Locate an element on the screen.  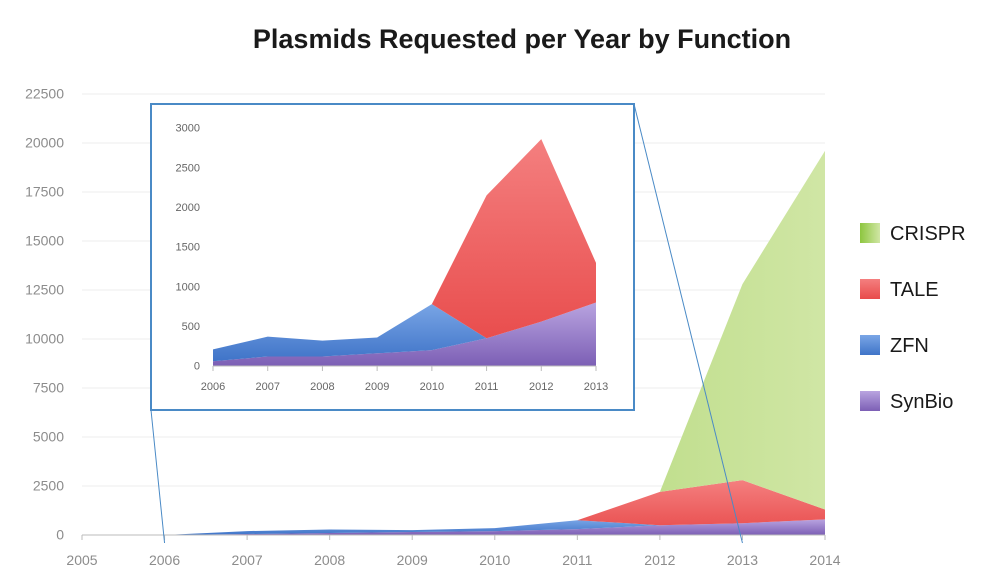
zoom-connector-right is located at coordinates (688, 323).